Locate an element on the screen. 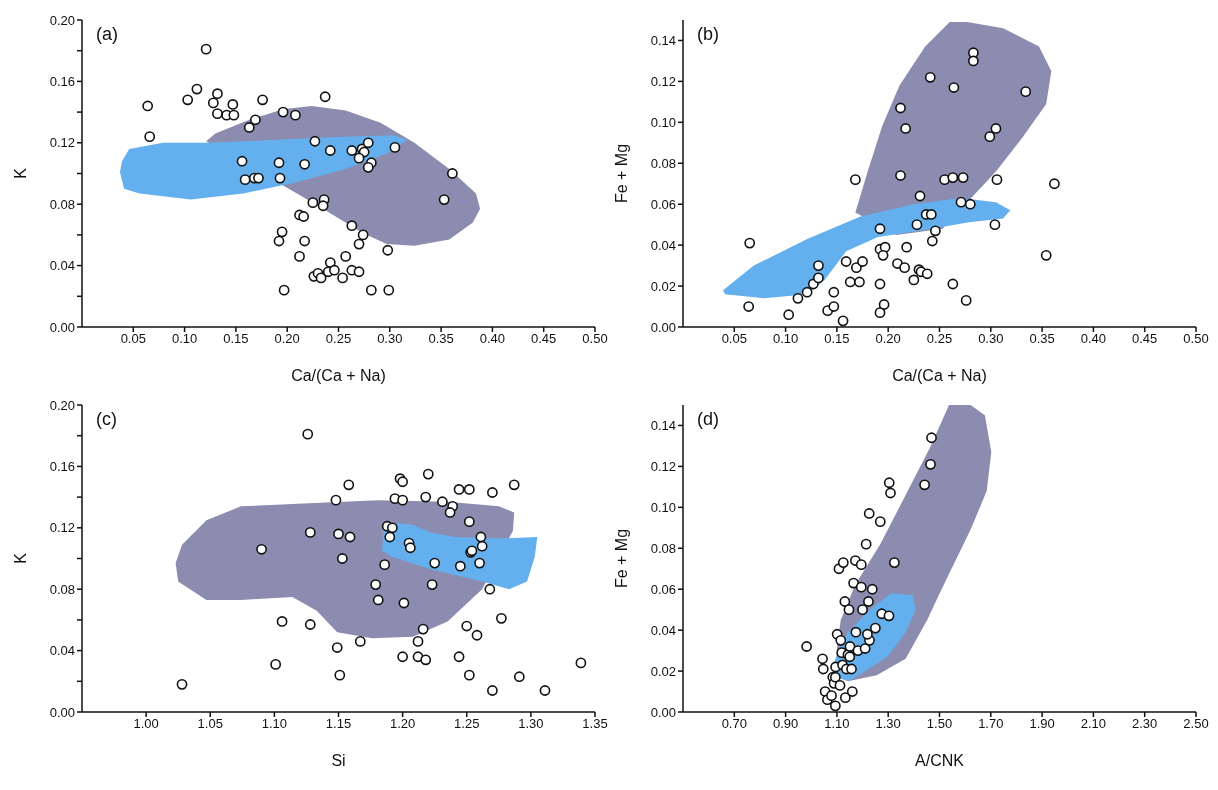  x-tick-label: 1.20 is located at coordinates (402, 724).